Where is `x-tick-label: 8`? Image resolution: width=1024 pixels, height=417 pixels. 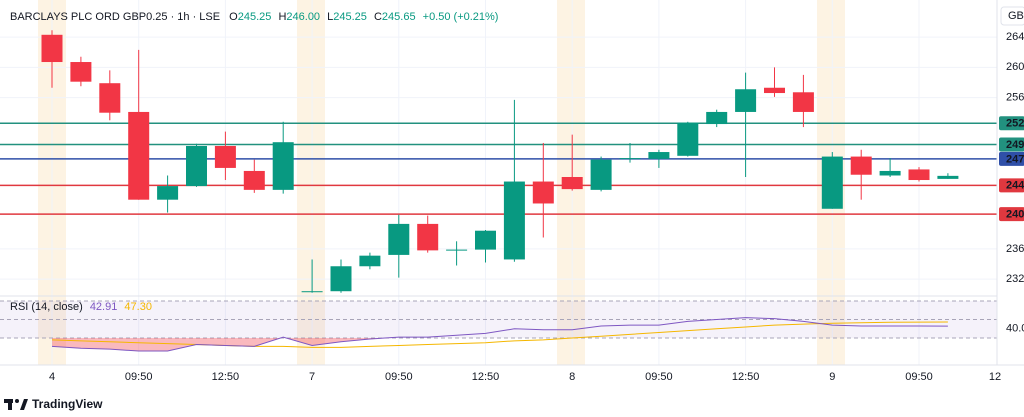
x-tick-label: 8 is located at coordinates (572, 377).